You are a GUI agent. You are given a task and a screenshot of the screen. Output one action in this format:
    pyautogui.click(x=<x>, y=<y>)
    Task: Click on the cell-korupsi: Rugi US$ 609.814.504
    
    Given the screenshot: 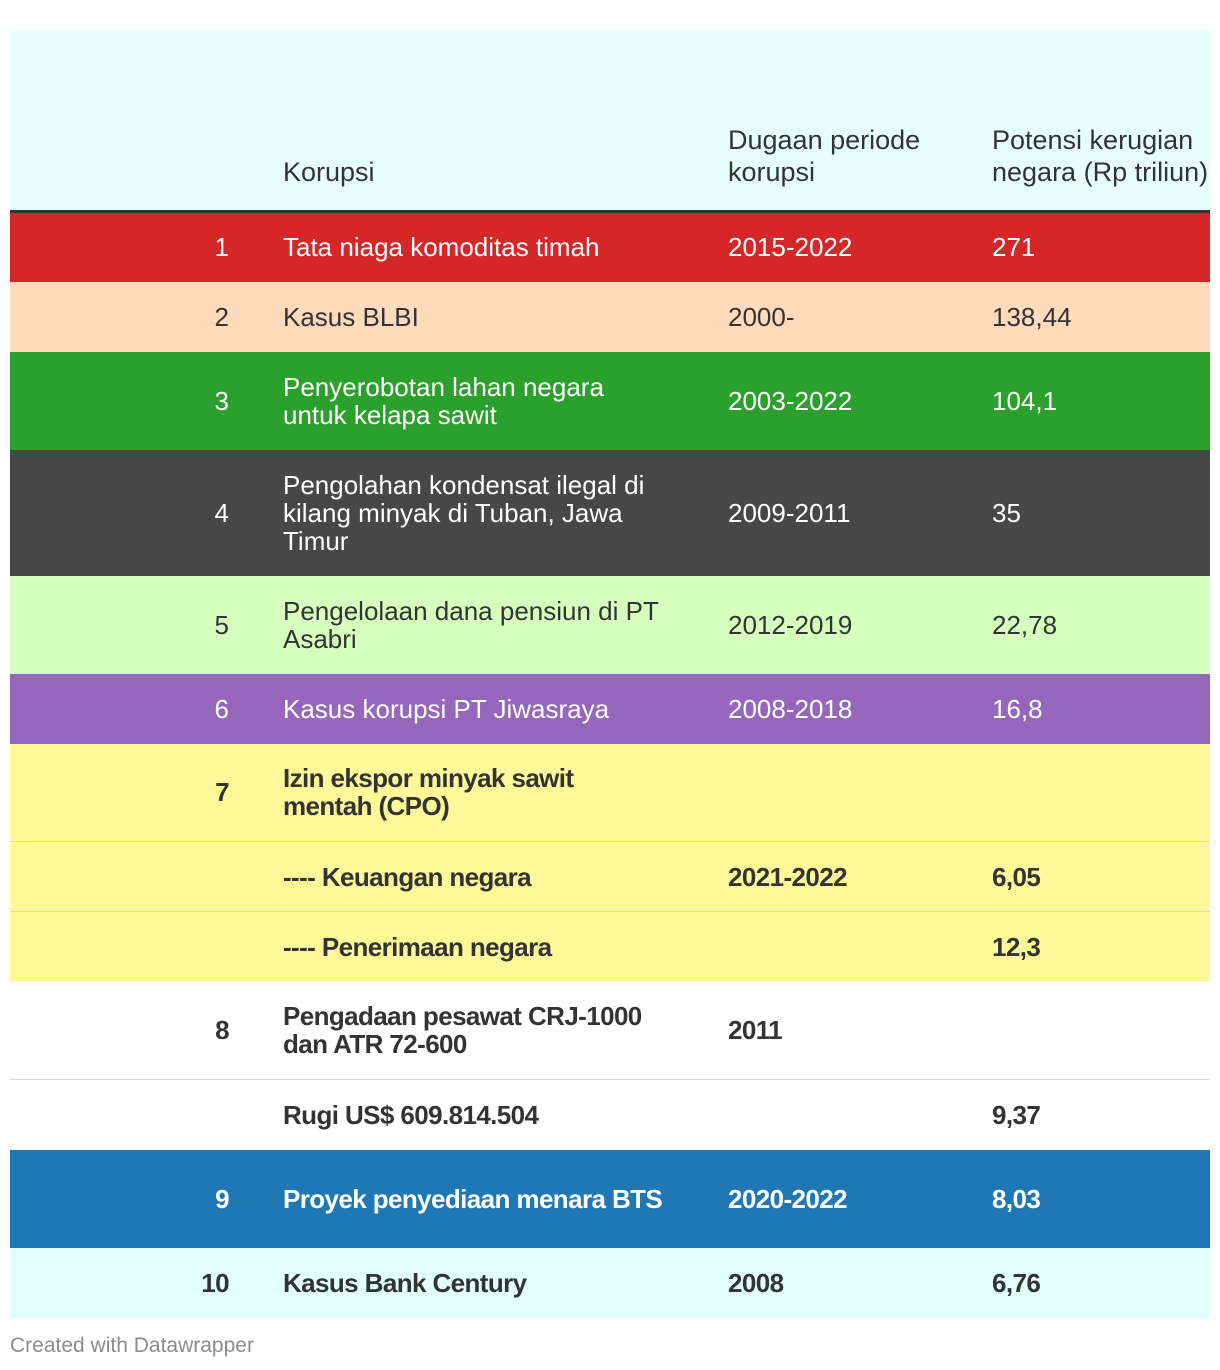 What is the action you would take?
    pyautogui.click(x=411, y=1114)
    